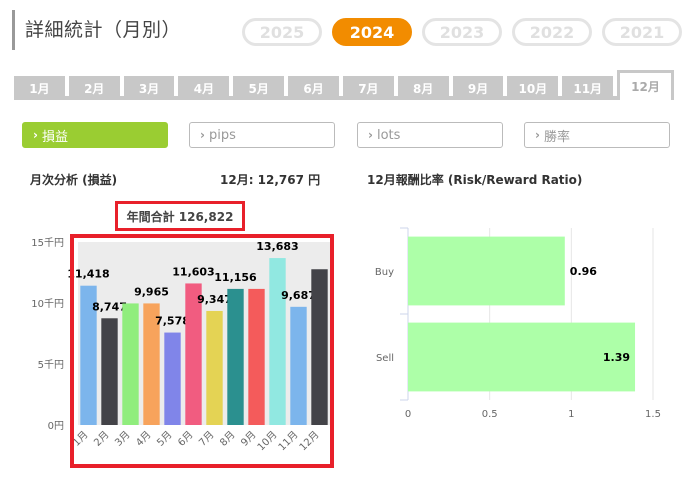 The width and height of the screenshot is (686, 484). I want to click on month-tab-4: 4月, so click(204, 88).